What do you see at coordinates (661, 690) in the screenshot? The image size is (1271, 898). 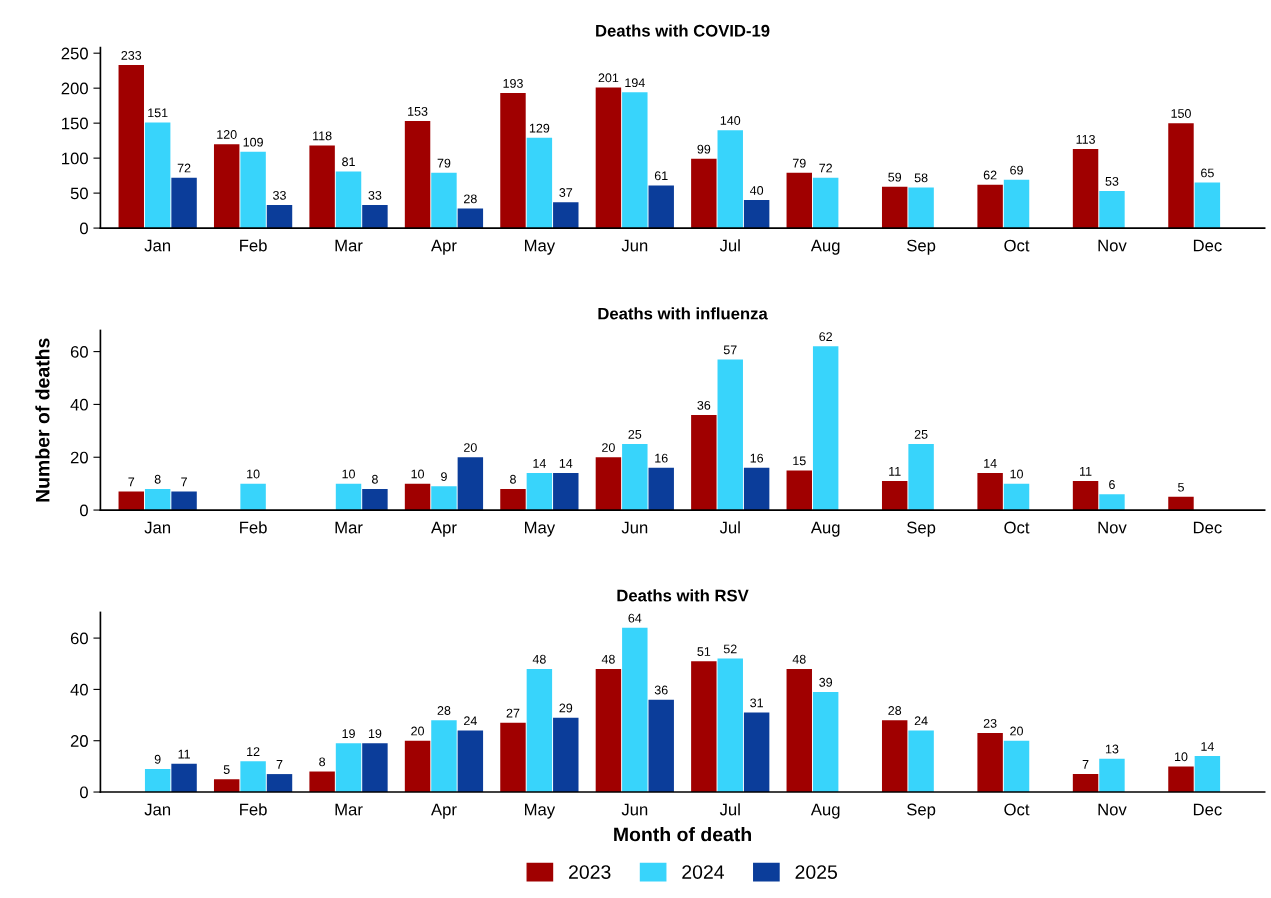 I see `data-label: 36` at bounding box center [661, 690].